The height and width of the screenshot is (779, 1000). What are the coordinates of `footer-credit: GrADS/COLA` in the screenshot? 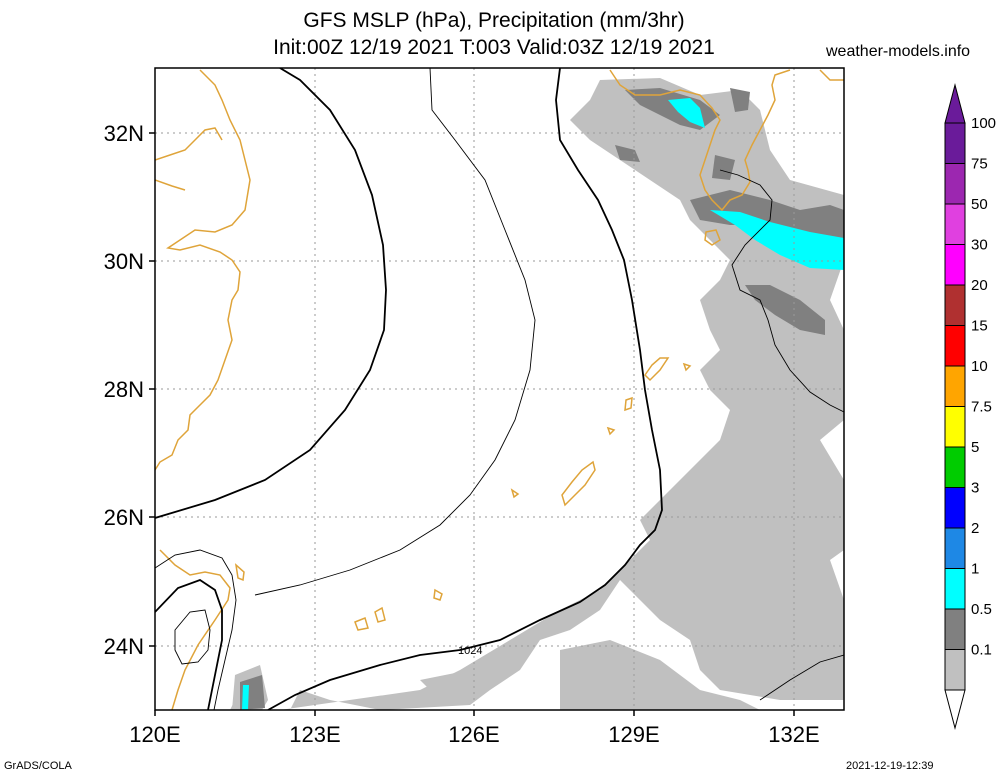 It's located at (38, 766).